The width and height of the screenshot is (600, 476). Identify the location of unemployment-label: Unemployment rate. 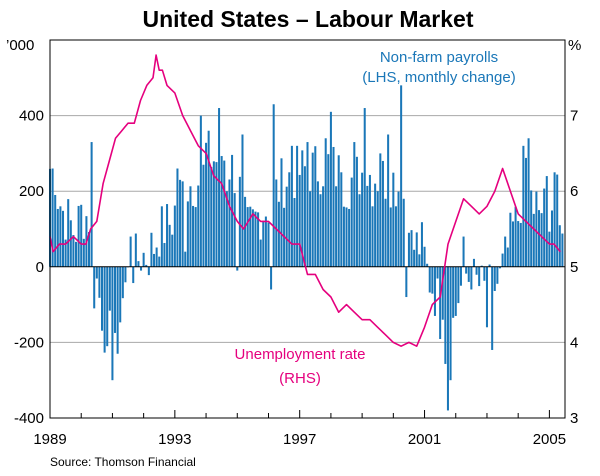
(300, 354).